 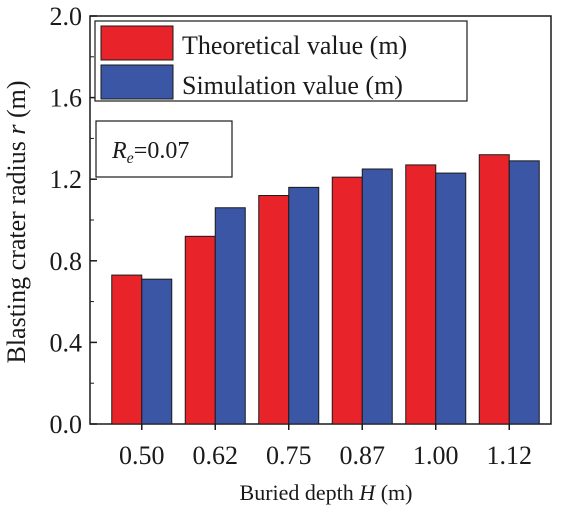 What do you see at coordinates (325, 447) in the screenshot?
I see `x-axis: 0.50 0.62 0.75 0.87 1.00 1.12` at bounding box center [325, 447].